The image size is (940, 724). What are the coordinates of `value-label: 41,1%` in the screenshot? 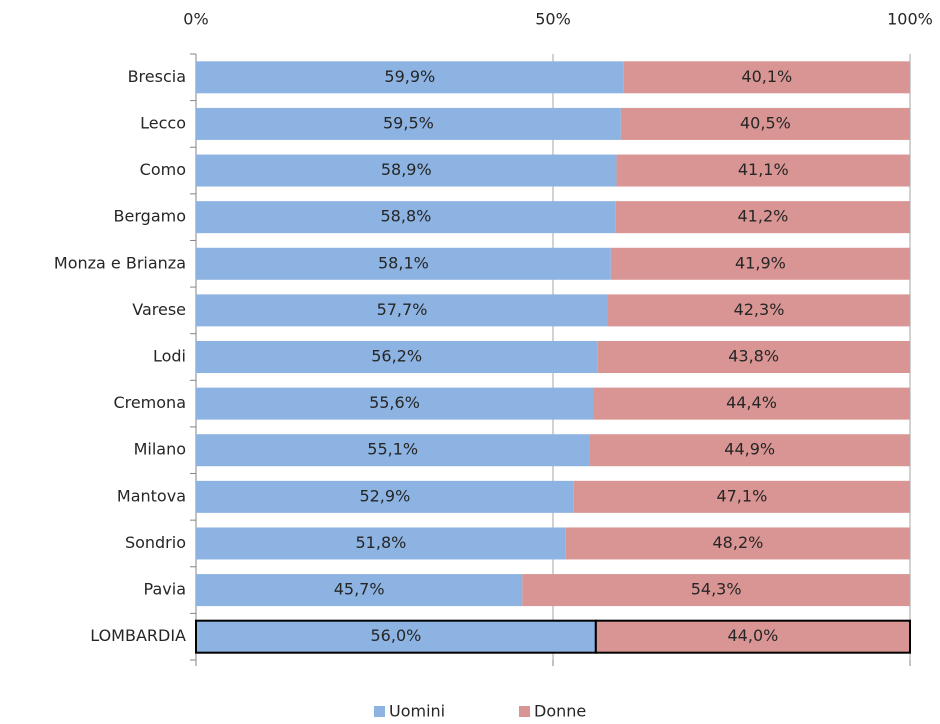 It's located at (763, 169).